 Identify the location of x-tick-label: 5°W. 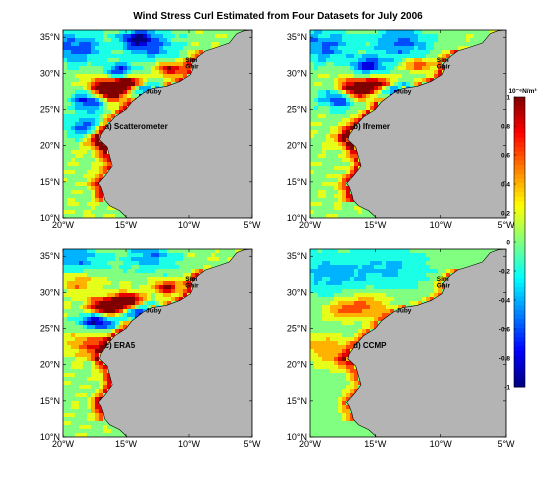
(506, 225).